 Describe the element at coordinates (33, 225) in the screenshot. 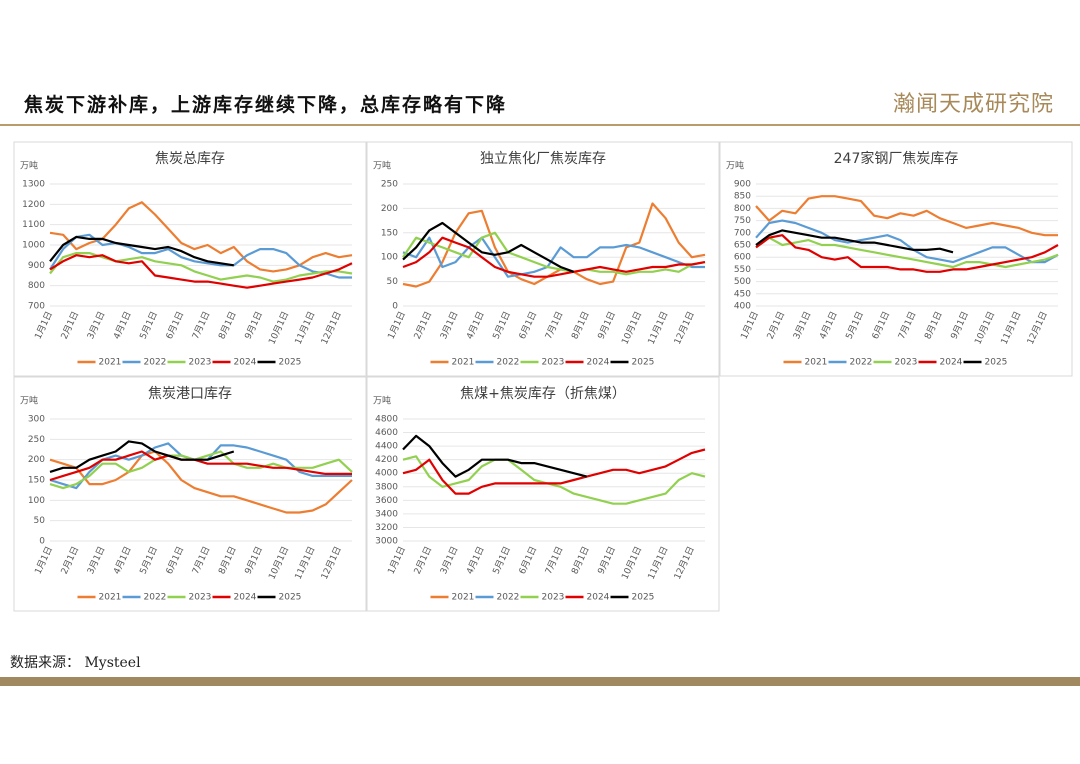

I see `y-tick-label: 1100` at that location.